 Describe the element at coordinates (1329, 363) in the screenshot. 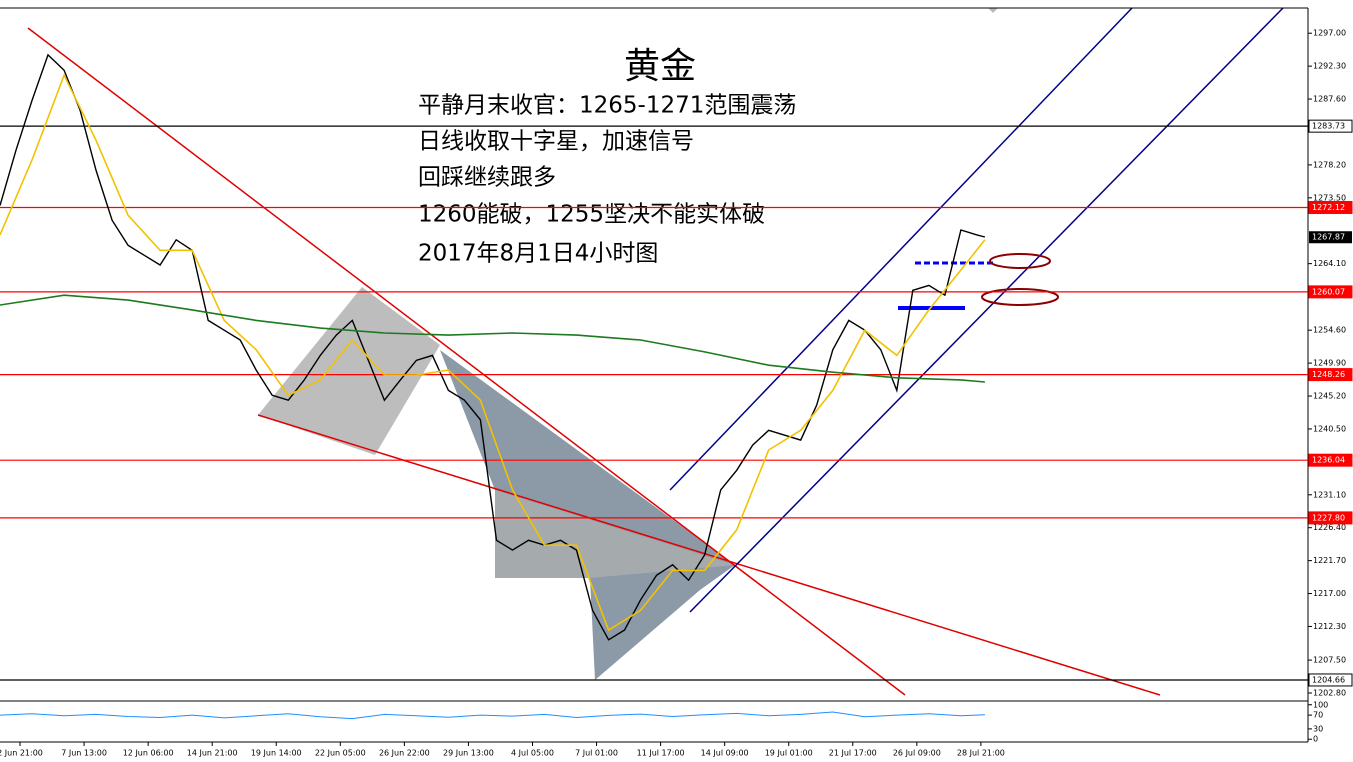

I see `y-tick-label: 1249.90` at that location.